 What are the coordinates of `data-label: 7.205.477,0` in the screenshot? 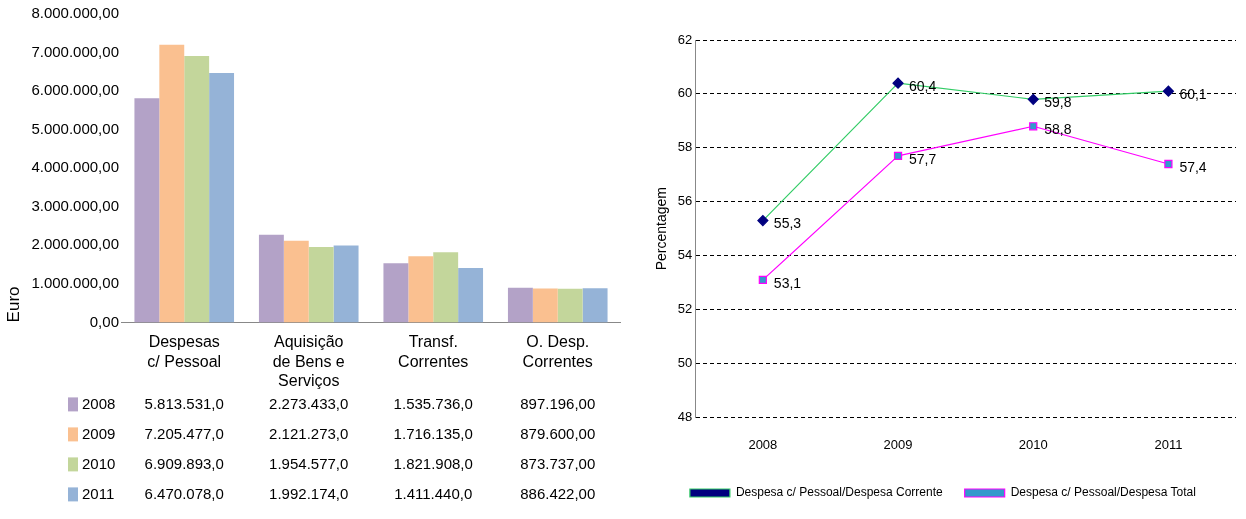 It's located at (184, 433).